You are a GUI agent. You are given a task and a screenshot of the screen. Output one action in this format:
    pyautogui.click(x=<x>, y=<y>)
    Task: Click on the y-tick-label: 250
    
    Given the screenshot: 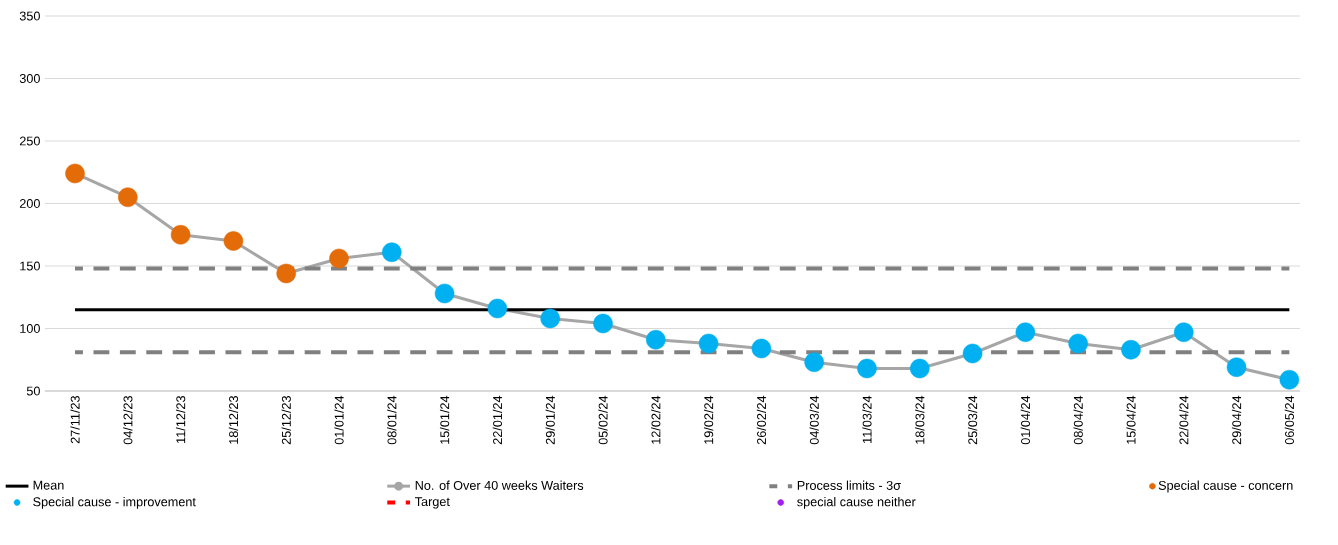 What is the action you would take?
    pyautogui.click(x=29, y=141)
    